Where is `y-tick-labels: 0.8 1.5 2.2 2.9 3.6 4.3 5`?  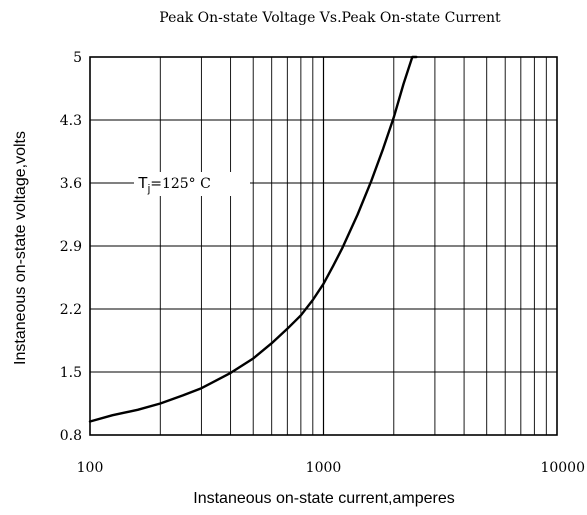
y-tick-labels: 0.8 1.5 2.2 2.9 3.6 4.3 5 is located at coordinates (71, 247).